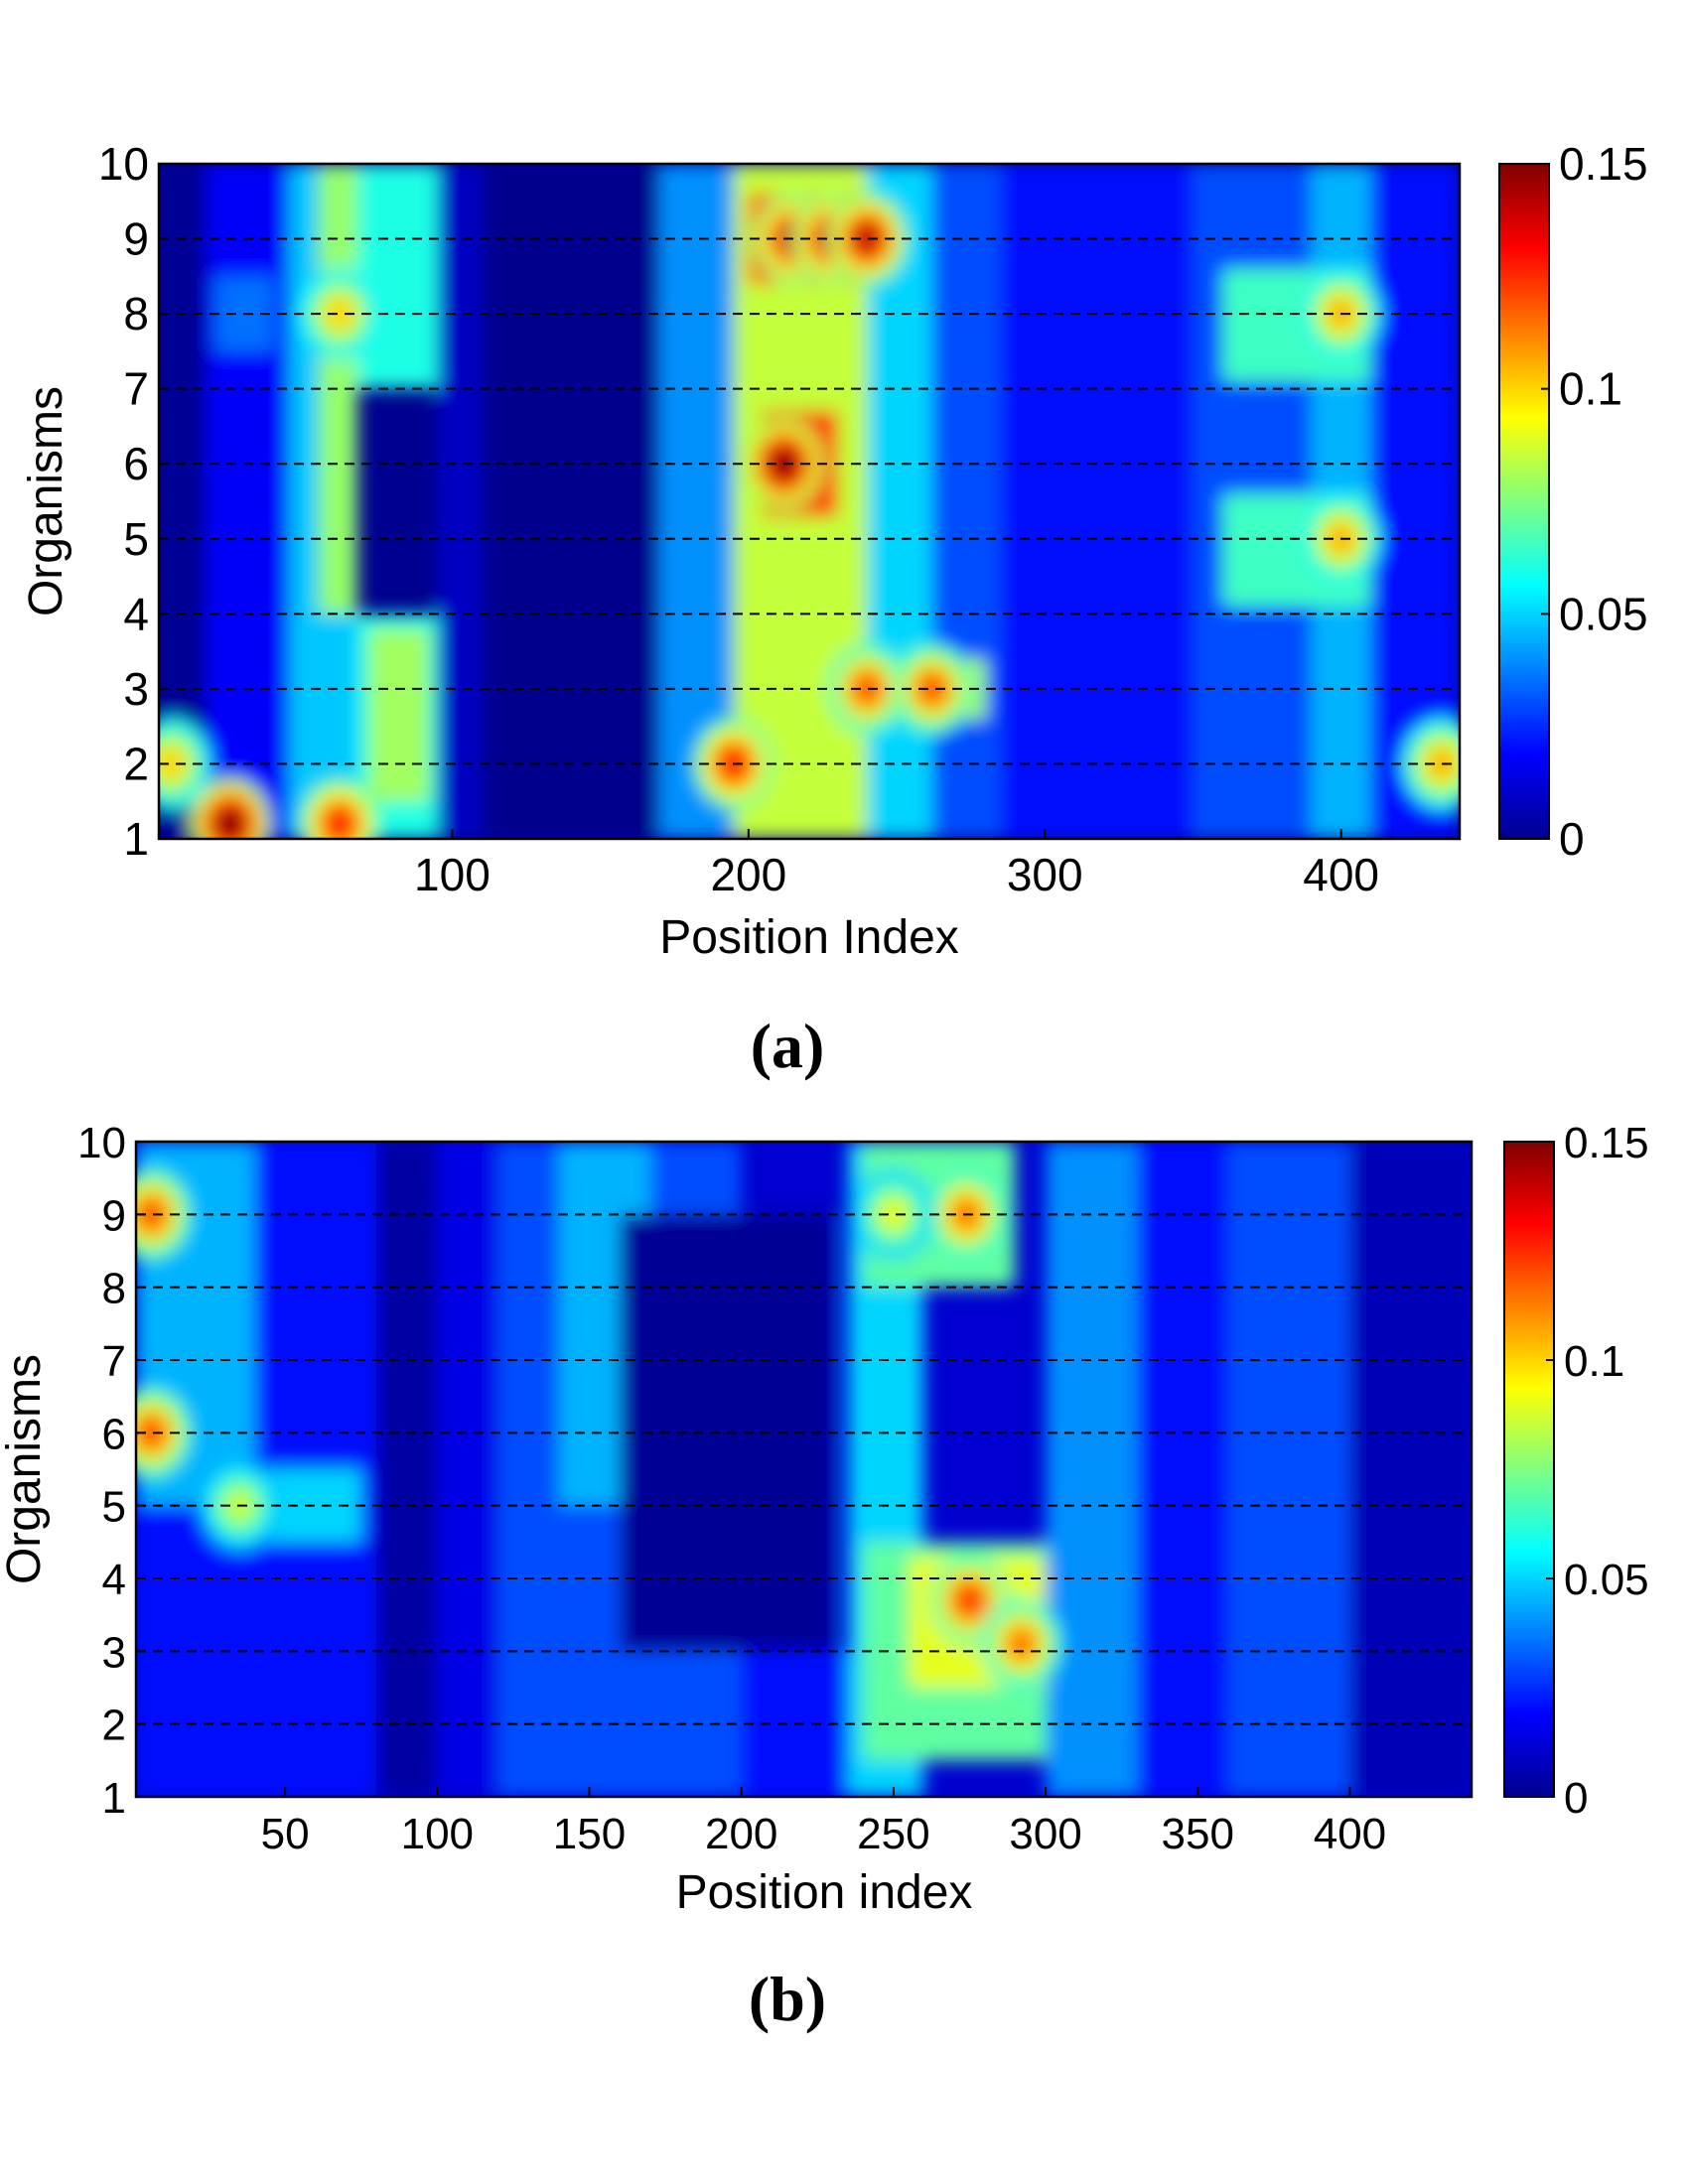  Describe the element at coordinates (823, 1822) in the screenshot. I see `x-tick-labels: 50 100 150 200 250 300 350 400` at that location.